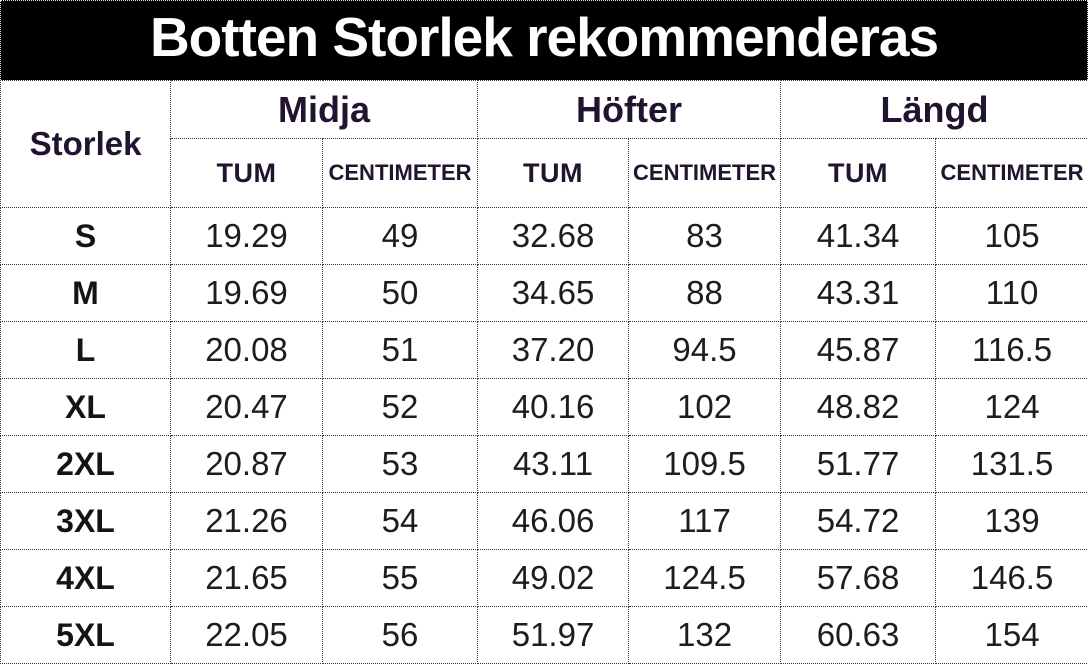 The height and width of the screenshot is (664, 1088). Describe the element at coordinates (246, 635) in the screenshot. I see `value-cell: 22.05` at that location.